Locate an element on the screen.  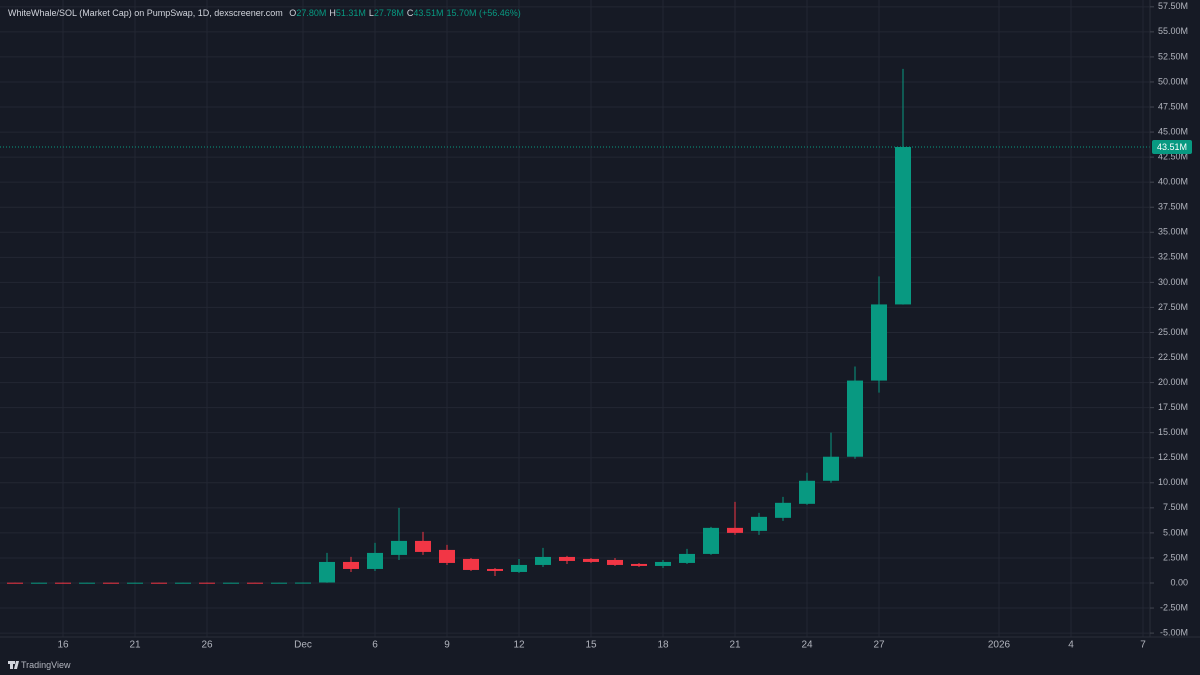
y-tick-label: 37.50M is located at coordinates (1173, 207).